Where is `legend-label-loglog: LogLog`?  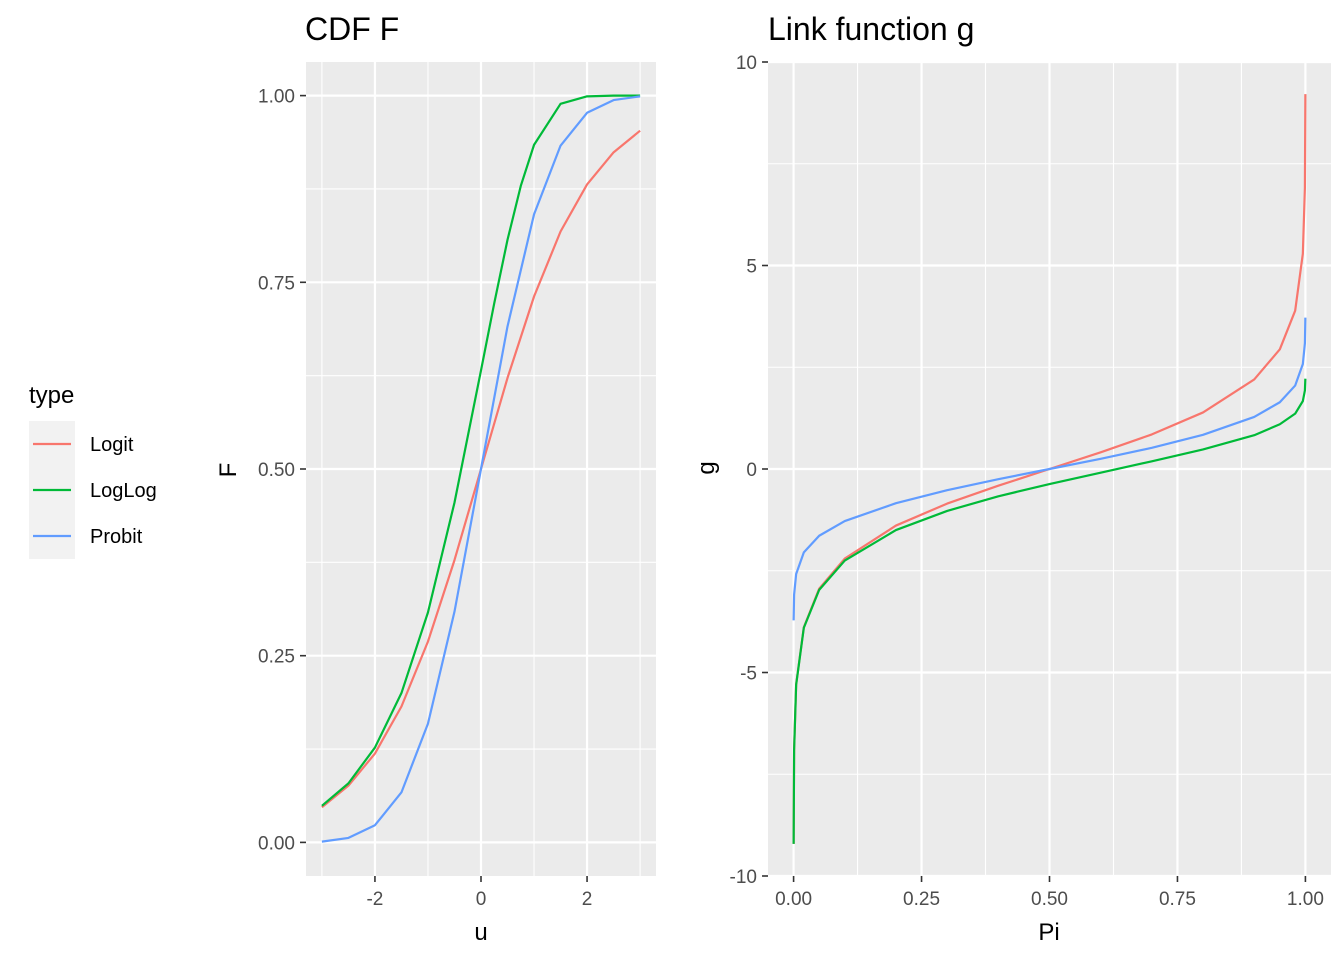 legend-label-loglog: LogLog is located at coordinates (123, 491).